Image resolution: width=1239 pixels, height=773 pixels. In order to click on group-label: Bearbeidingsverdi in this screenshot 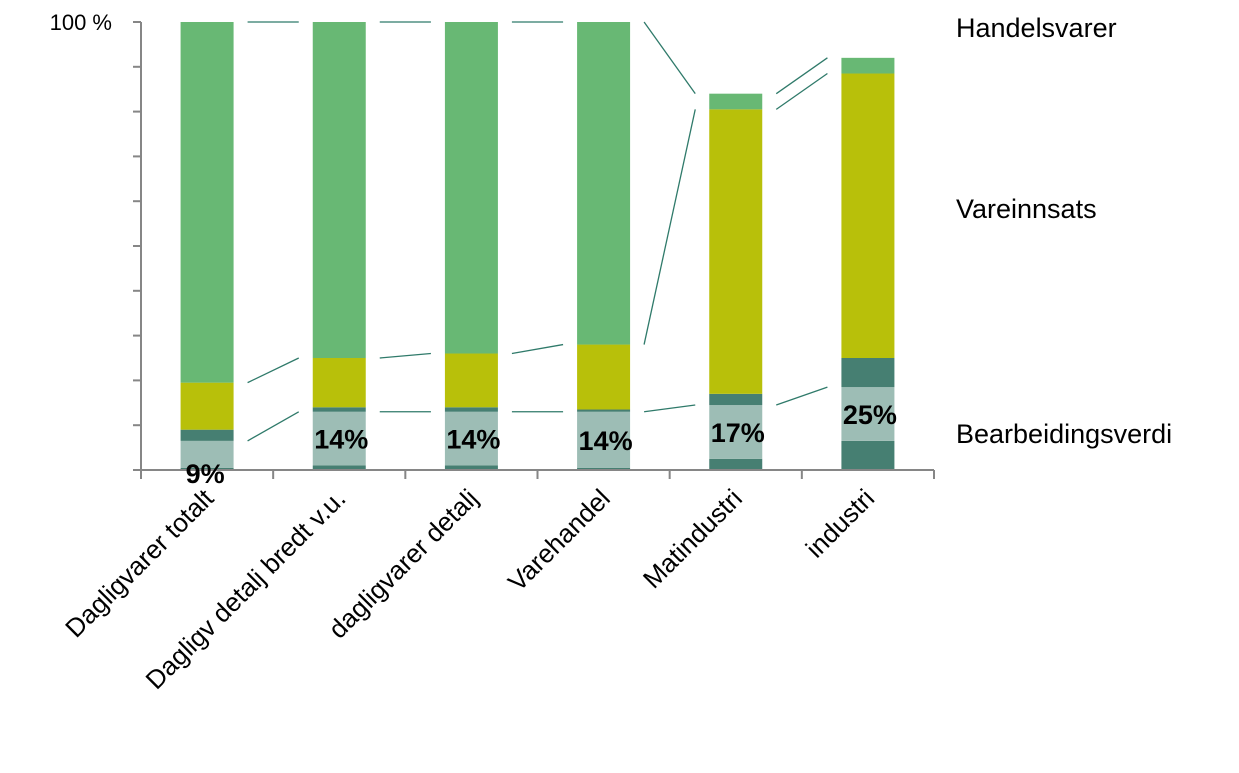, I will do `click(1064, 434)`.